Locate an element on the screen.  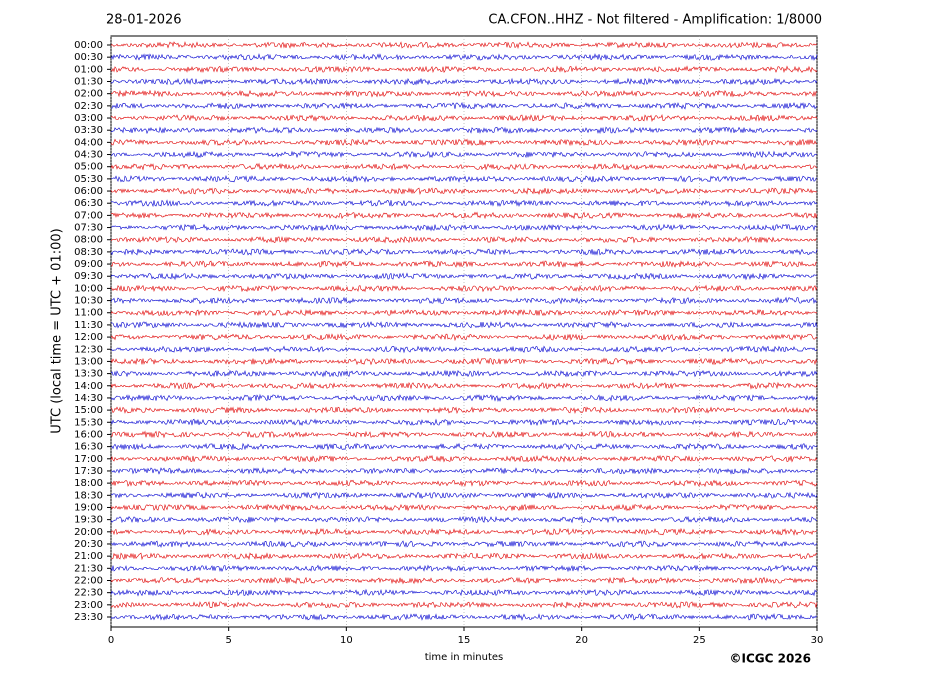
credit: ©ICGC 2026 is located at coordinates (770, 659).